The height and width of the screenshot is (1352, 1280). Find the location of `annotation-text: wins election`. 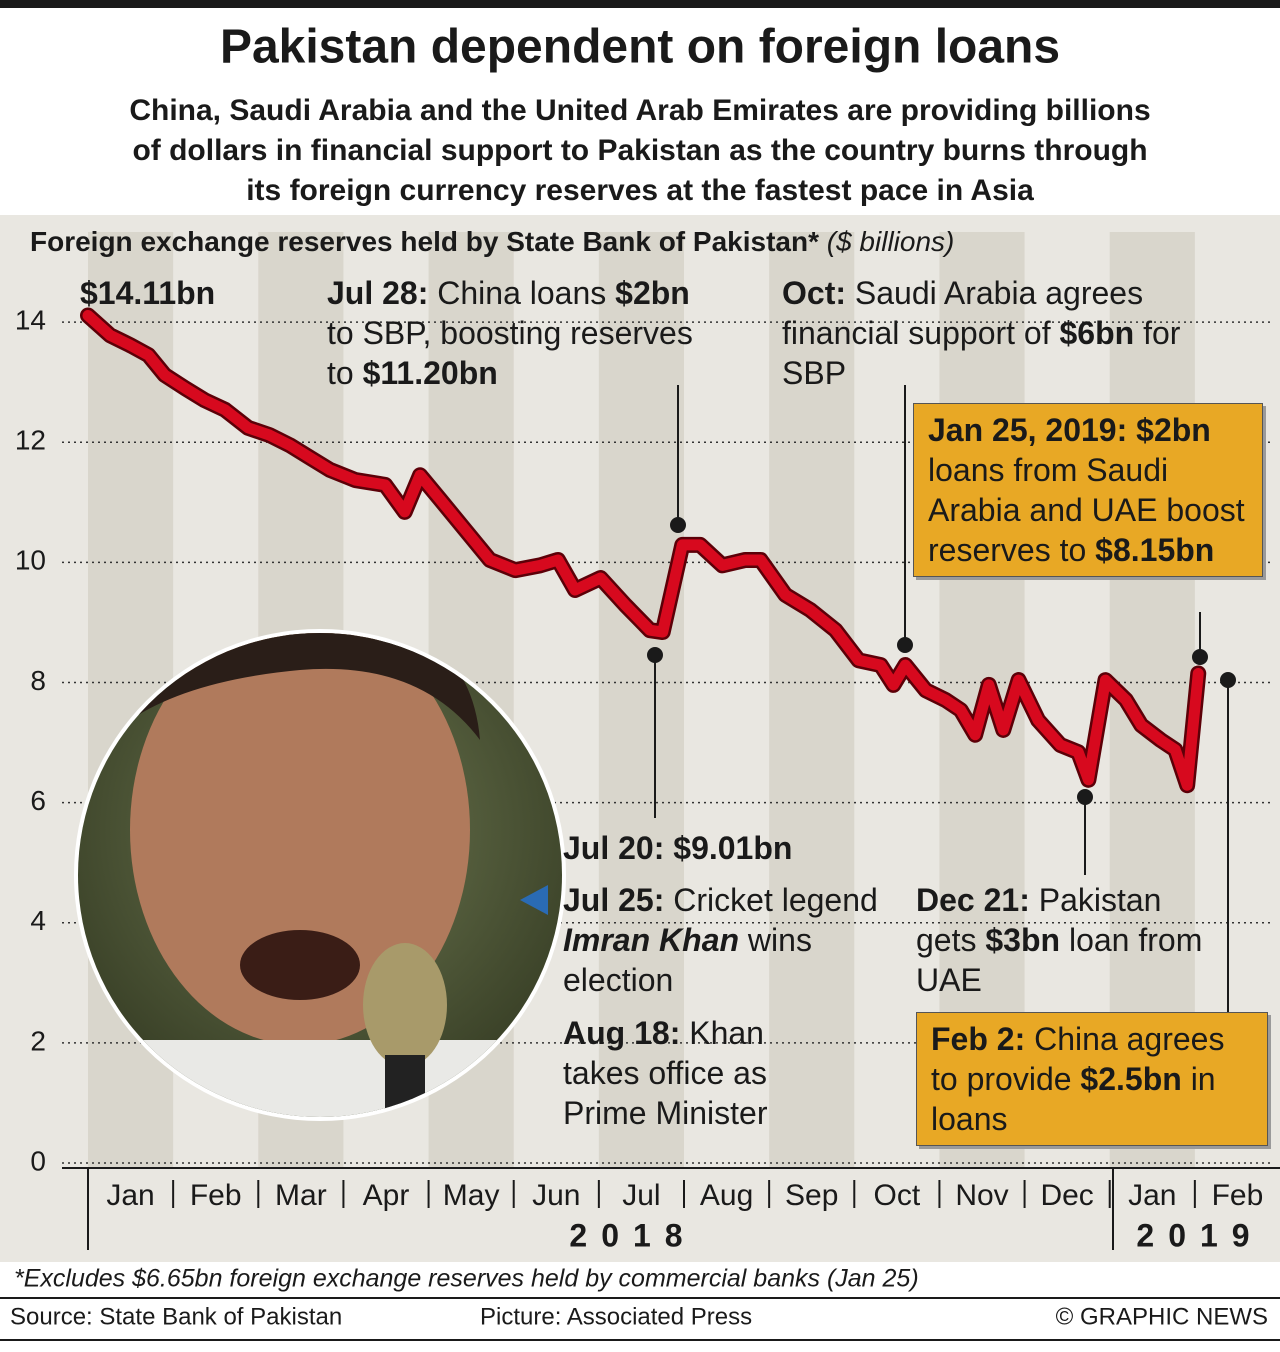

annotation-text: wins election is located at coordinates (692, 960).